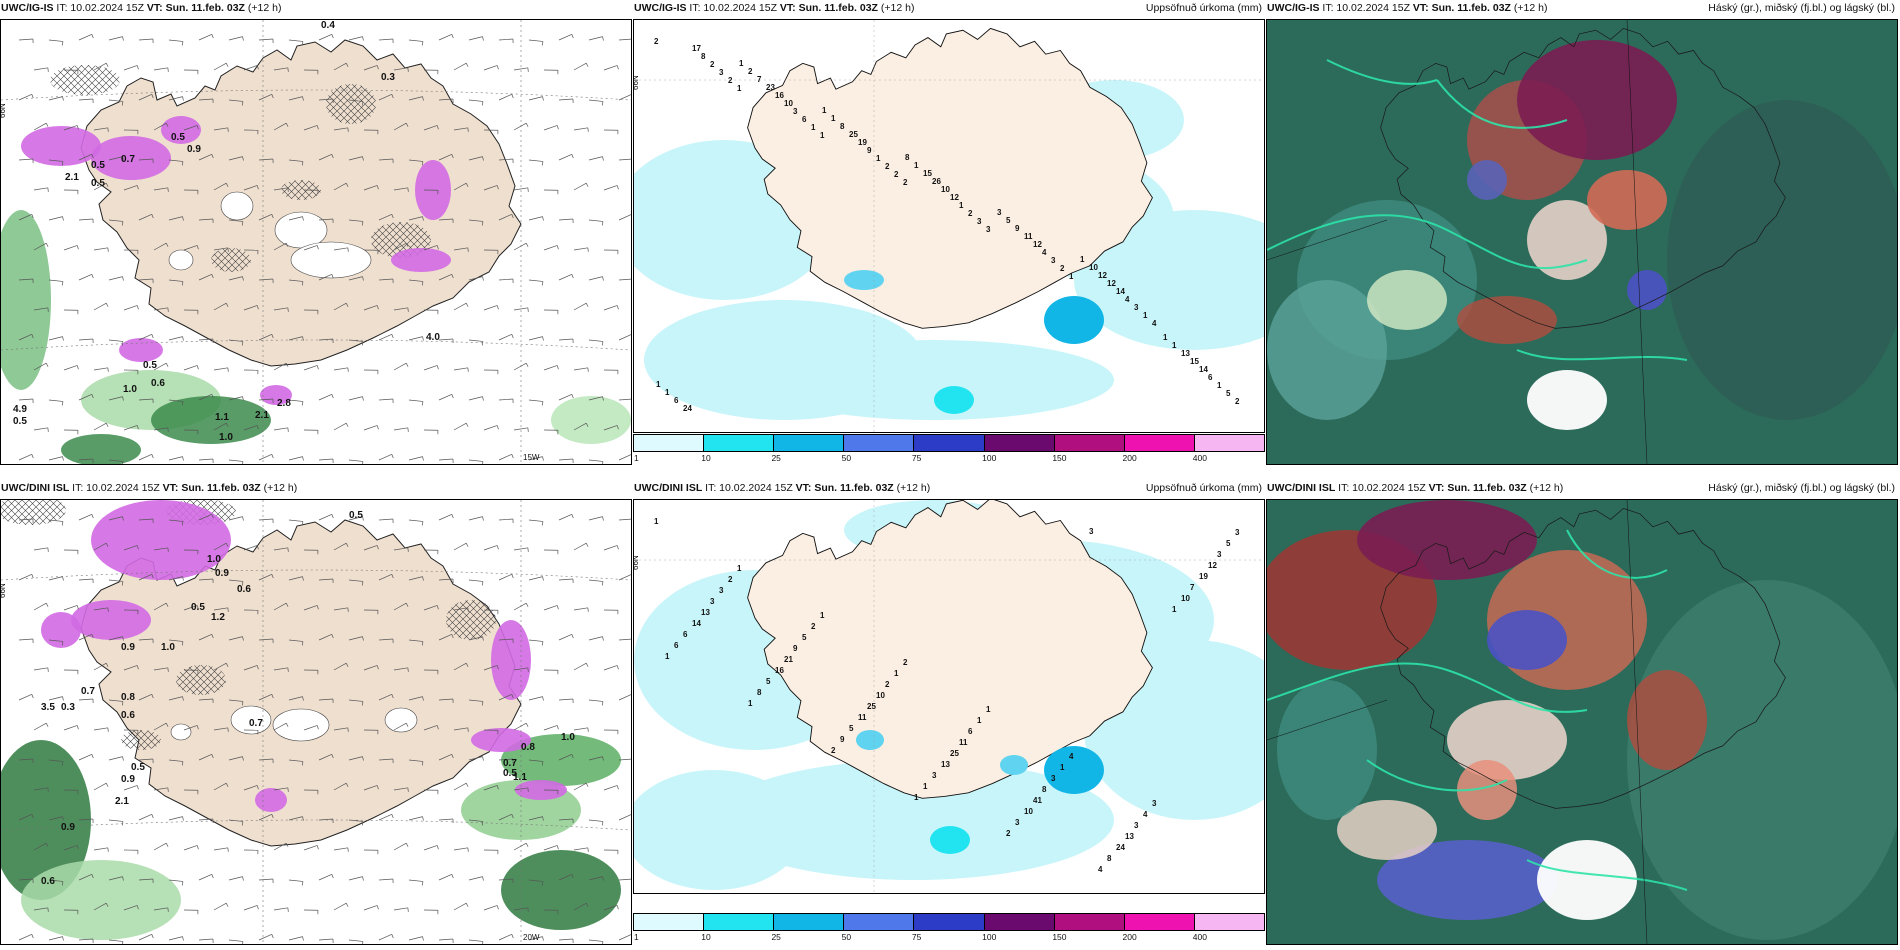  Describe the element at coordinates (101, 900) in the screenshot. I see `precip-zone` at that location.